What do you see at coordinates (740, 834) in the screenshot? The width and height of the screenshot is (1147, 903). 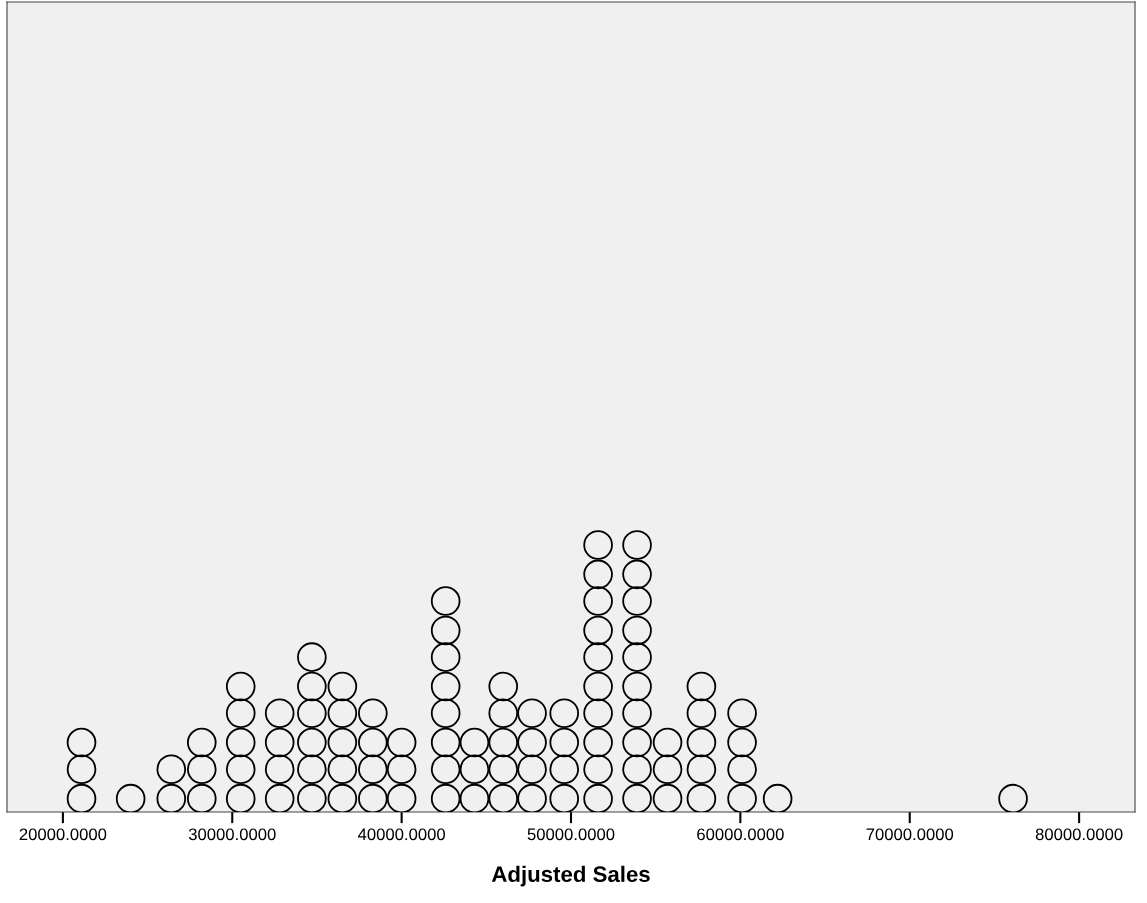 I see `x-tick-label: 60000.0000` at bounding box center [740, 834].